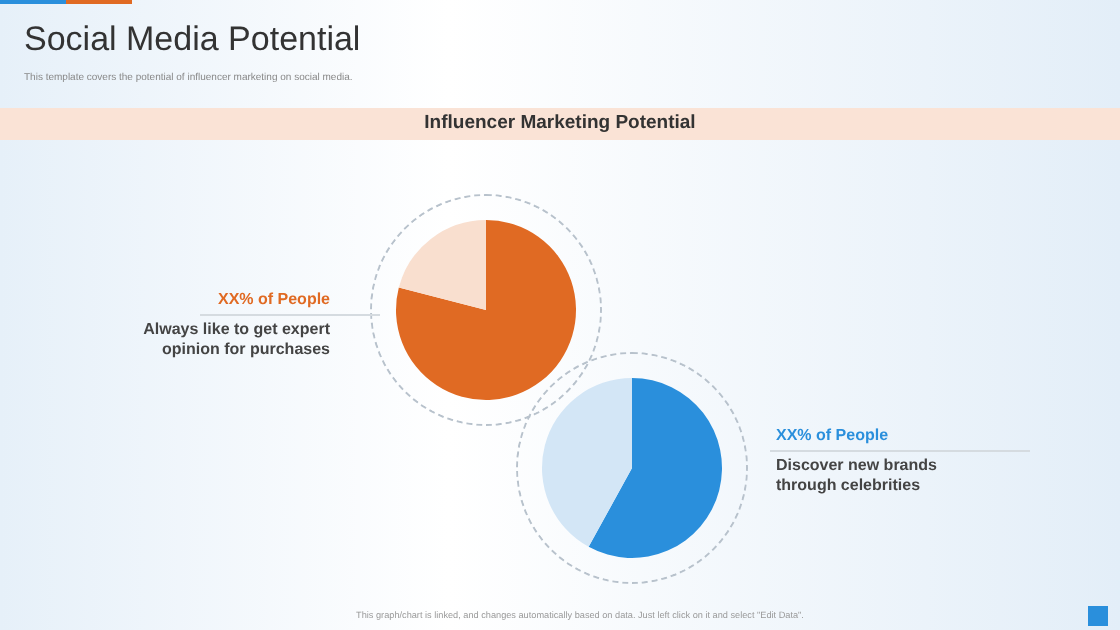  I want to click on text: Influencer Marketing Potential, so click(560, 124).